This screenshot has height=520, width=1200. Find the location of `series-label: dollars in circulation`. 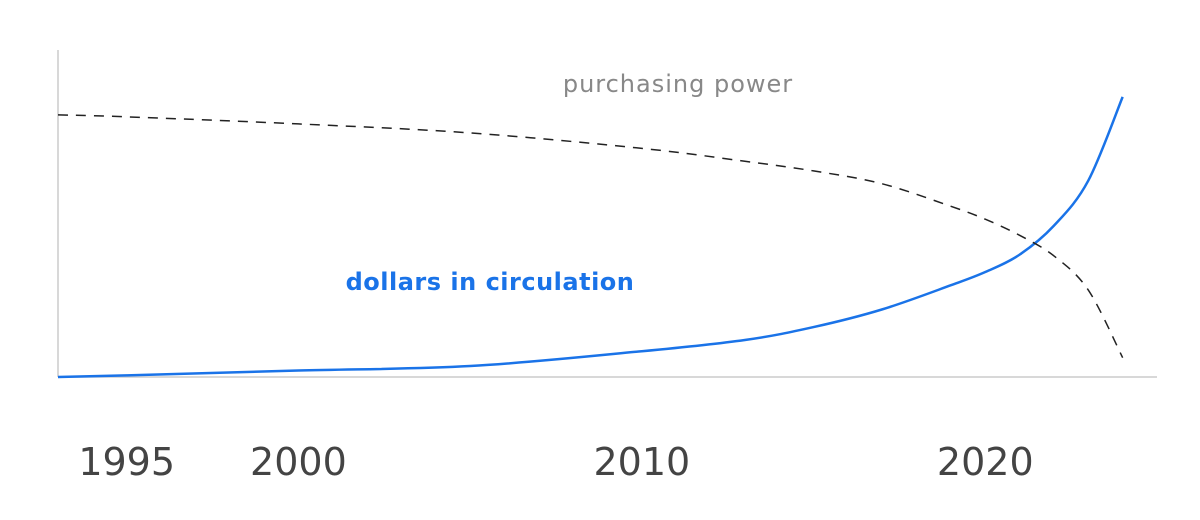

series-label: dollars in circulation is located at coordinates (490, 282).